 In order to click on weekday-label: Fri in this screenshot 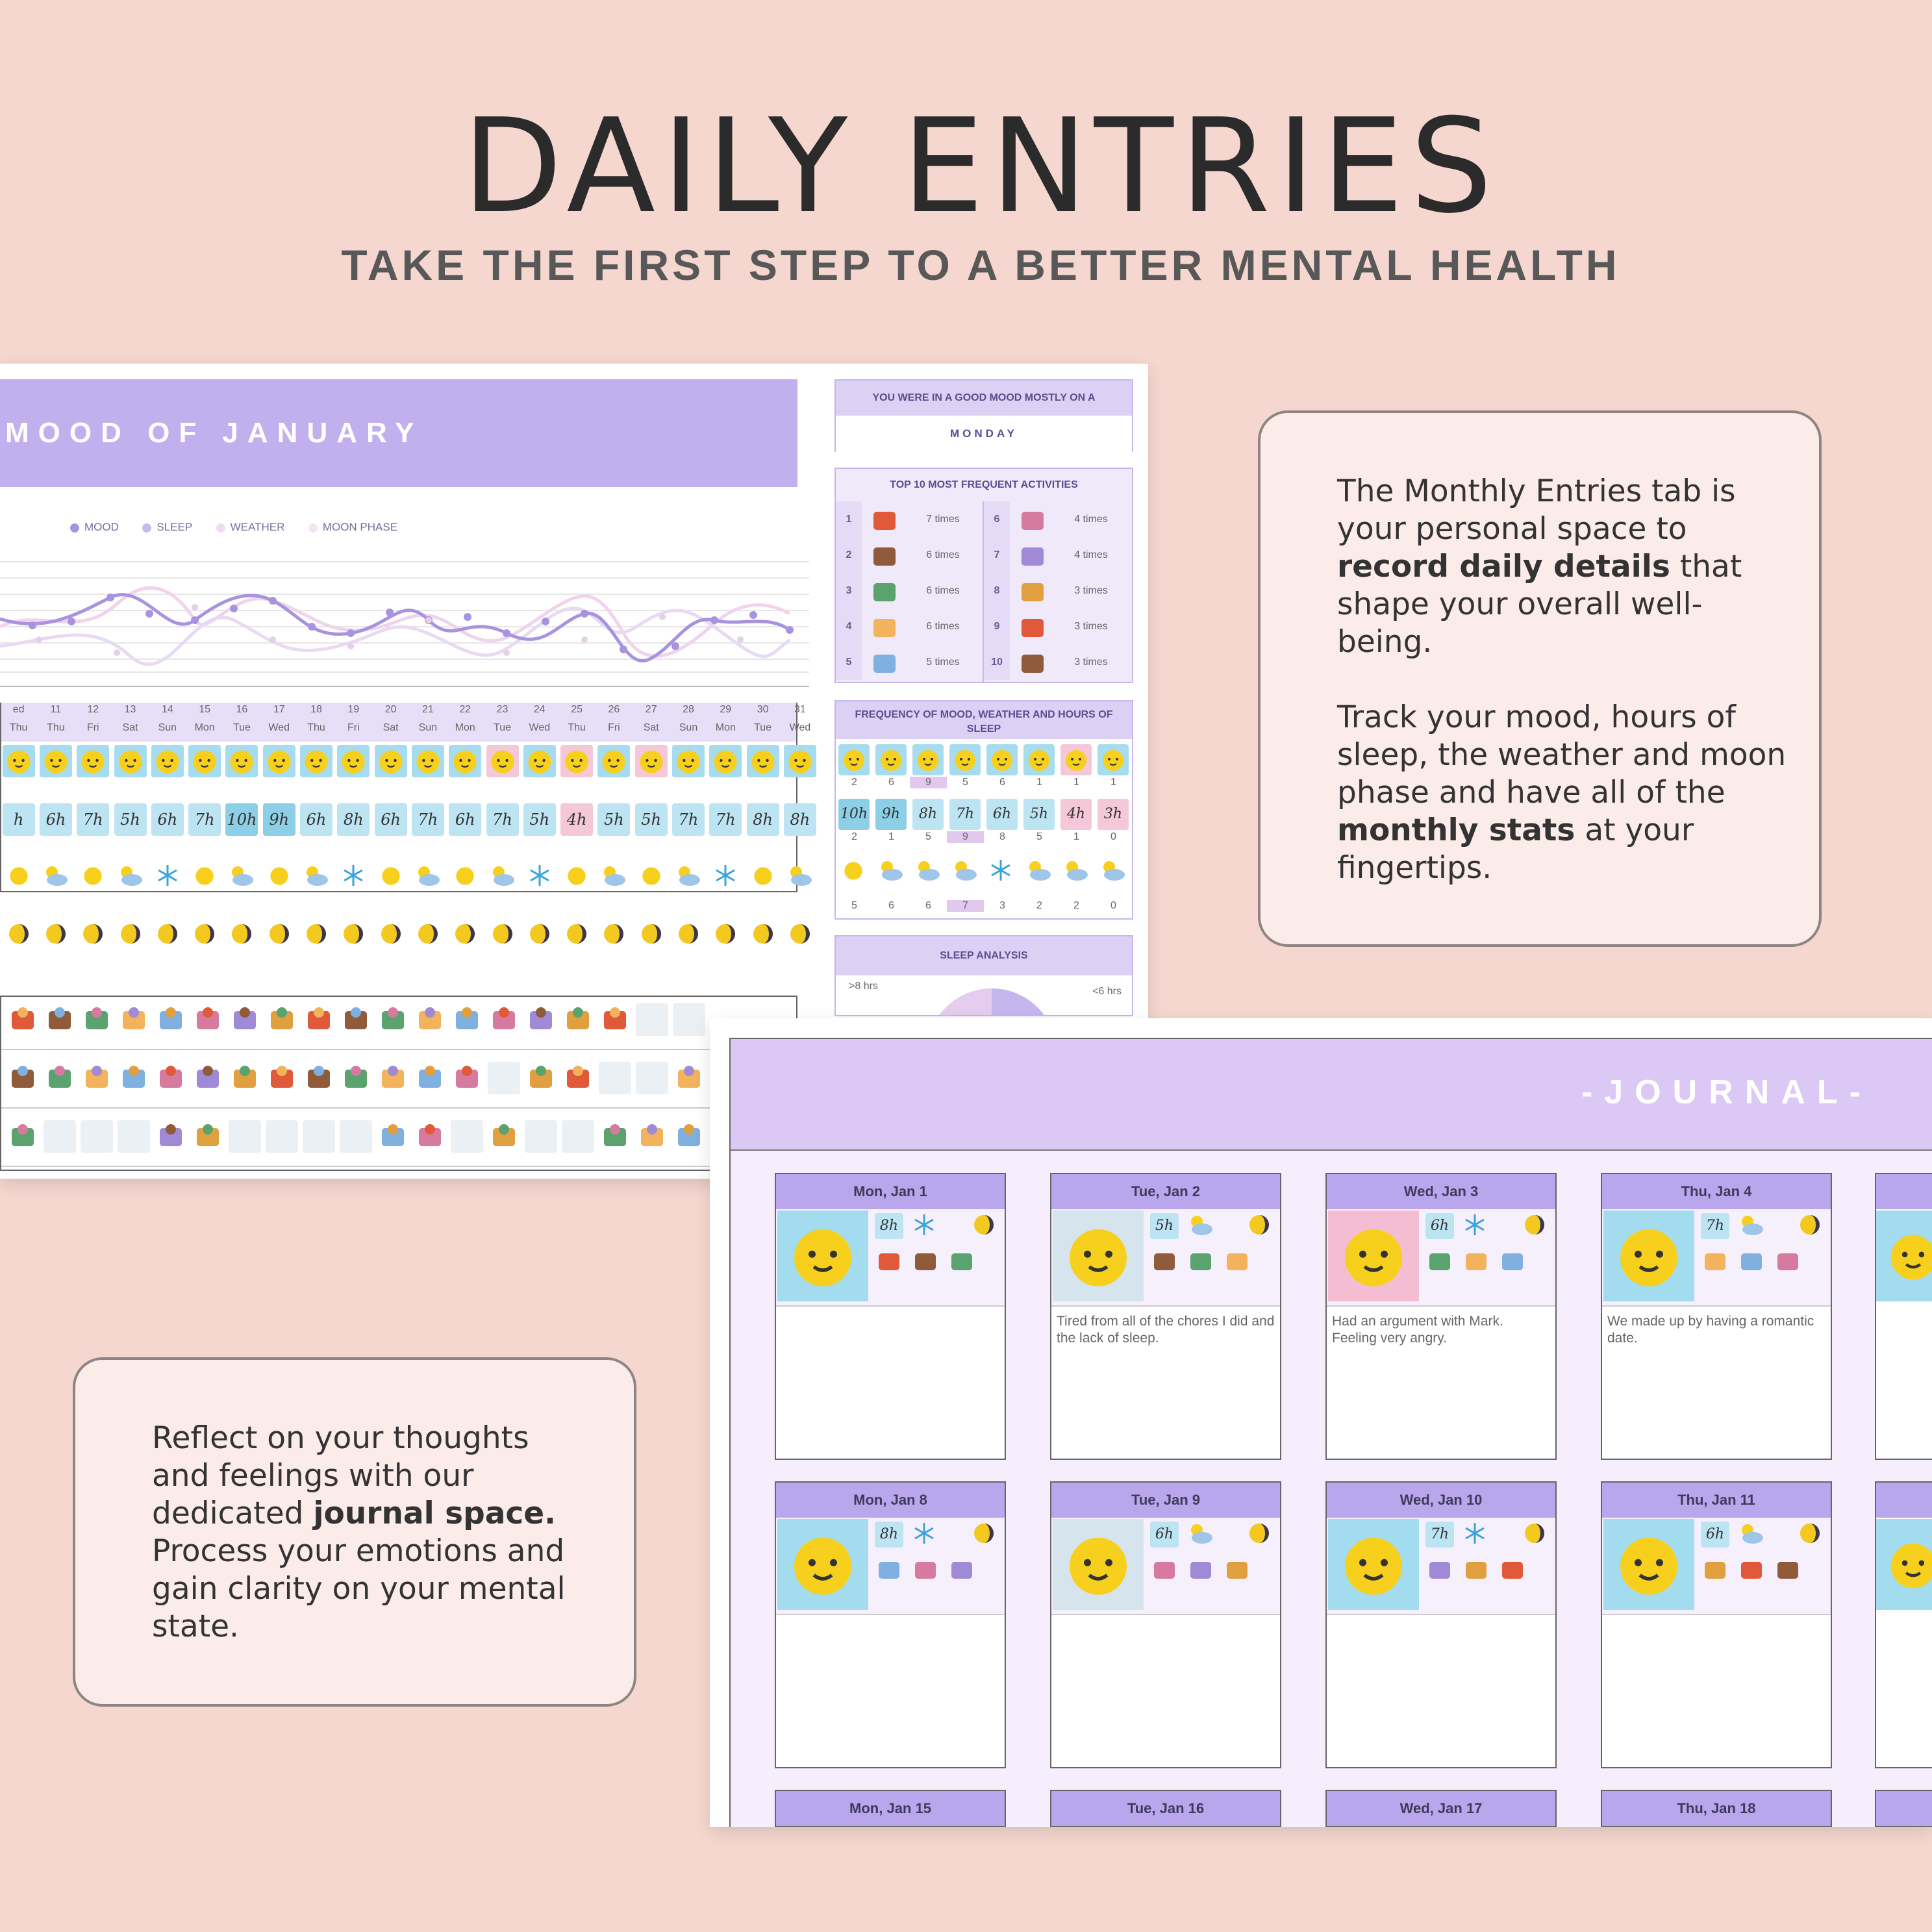, I will do `click(92, 727)`.